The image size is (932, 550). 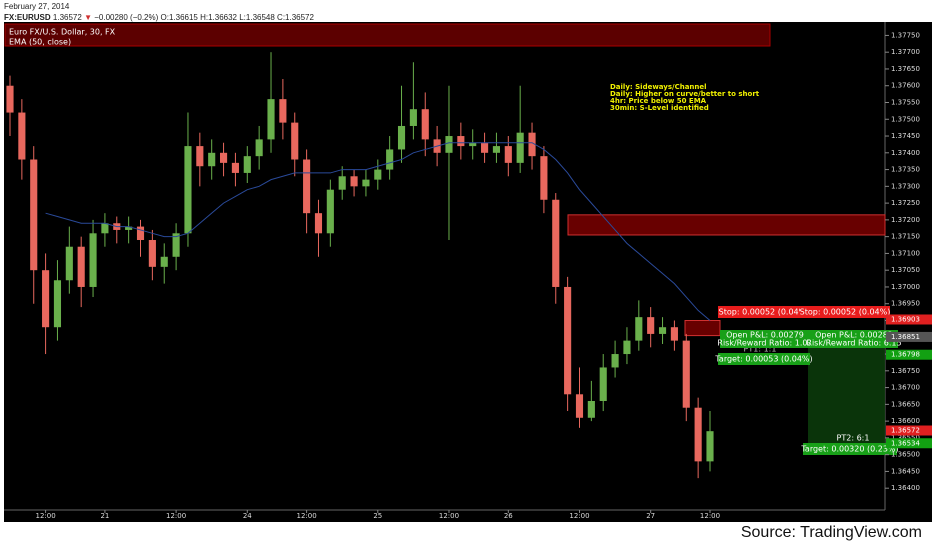 I want to click on ohlc: O:1.36615 H:1.36632 L:1.36548 C:1.36572, so click(x=237, y=17).